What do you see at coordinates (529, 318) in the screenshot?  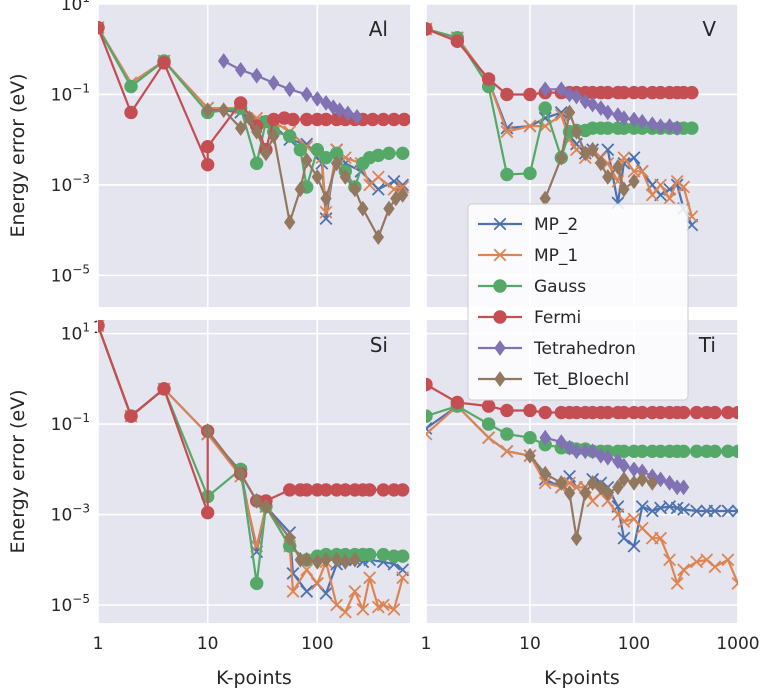 I see `legend-entry-fermi: Fermi` at bounding box center [529, 318].